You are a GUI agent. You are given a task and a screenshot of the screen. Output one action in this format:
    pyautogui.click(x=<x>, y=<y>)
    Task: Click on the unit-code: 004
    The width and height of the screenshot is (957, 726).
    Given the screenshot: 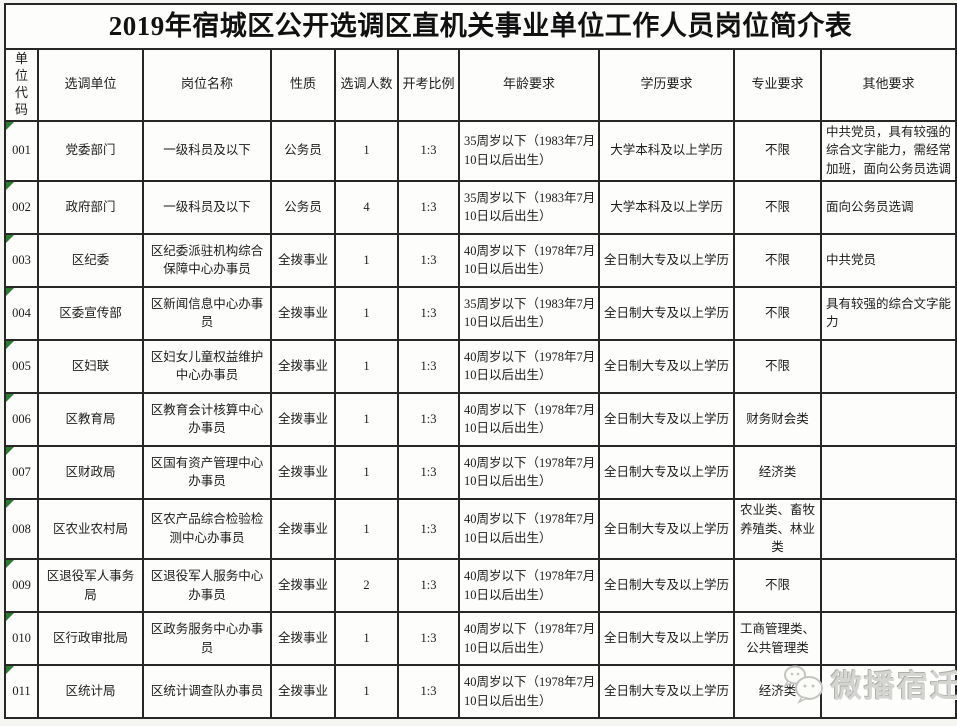 What is the action you would take?
    pyautogui.click(x=21, y=312)
    